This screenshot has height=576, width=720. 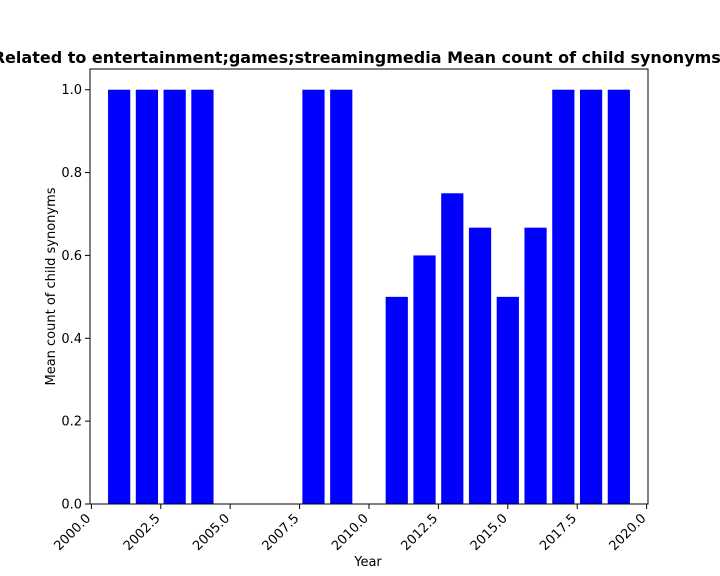 What do you see at coordinates (71, 256) in the screenshot?
I see `y-tick-label: 0.6` at bounding box center [71, 256].